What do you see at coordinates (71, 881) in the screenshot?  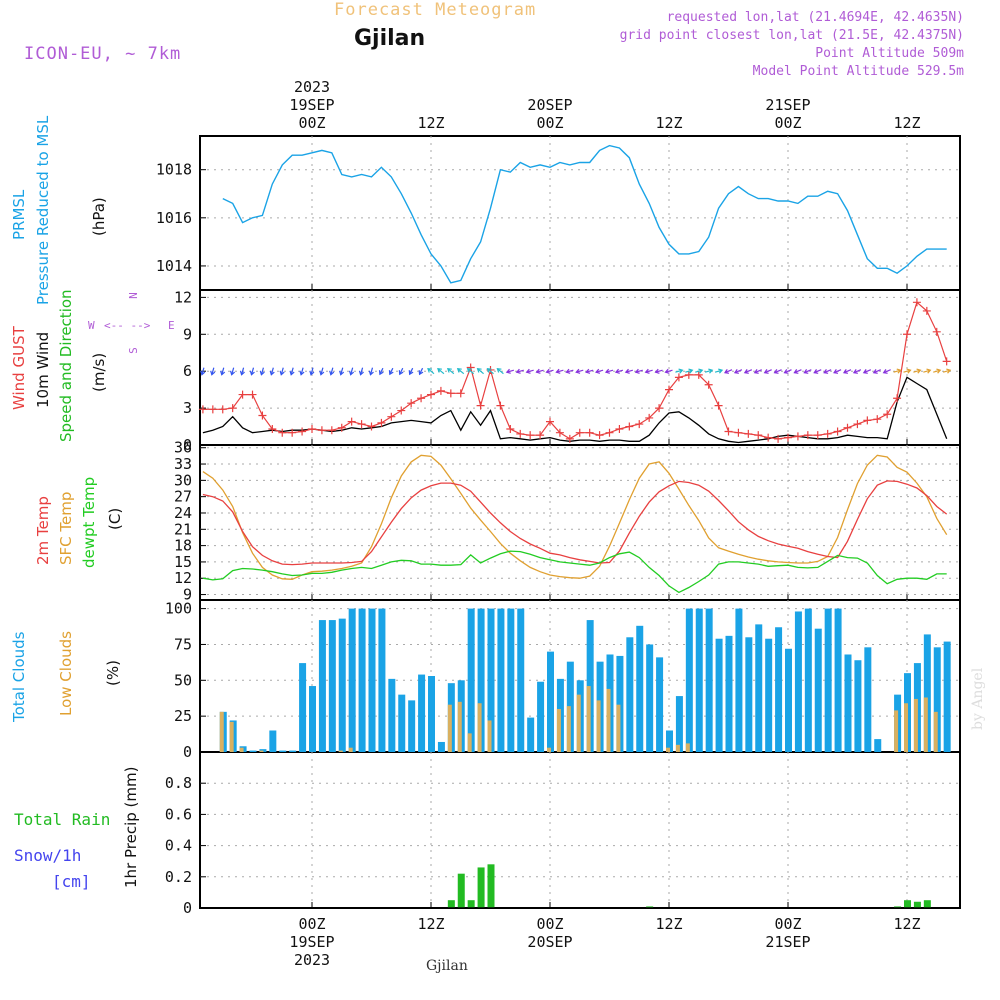 I see `snow-unit-legend: [cm]` at bounding box center [71, 881].